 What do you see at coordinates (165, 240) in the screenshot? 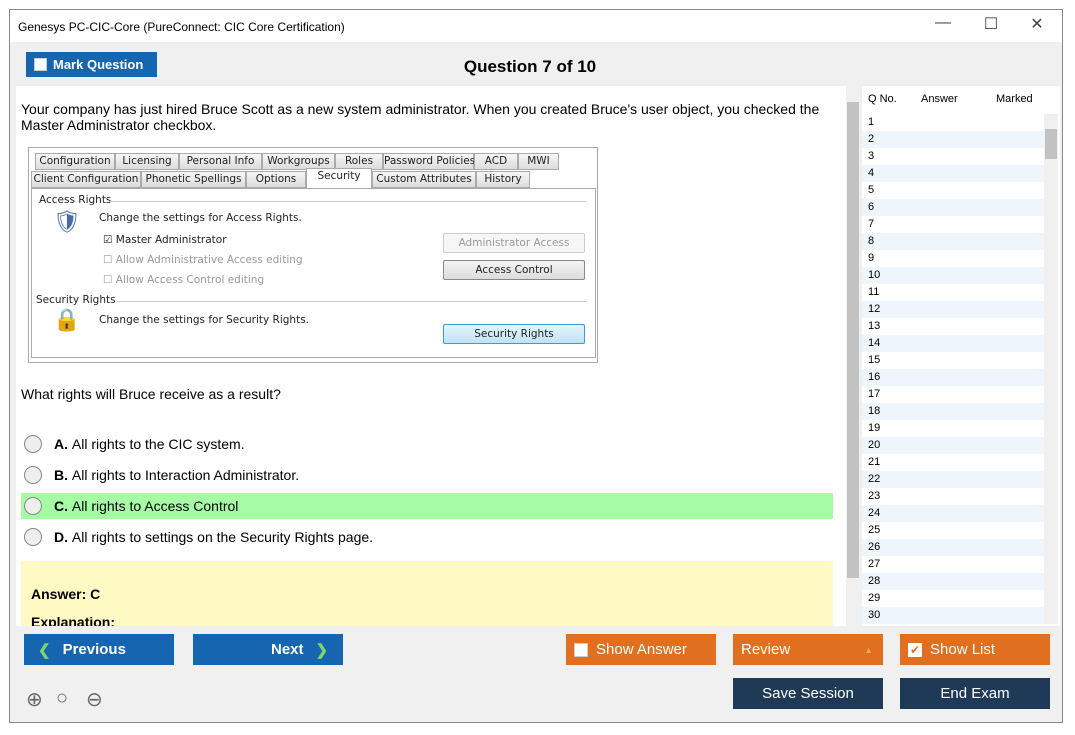
I see `master-admin-checkbox: ☑ Master Administrator` at bounding box center [165, 240].